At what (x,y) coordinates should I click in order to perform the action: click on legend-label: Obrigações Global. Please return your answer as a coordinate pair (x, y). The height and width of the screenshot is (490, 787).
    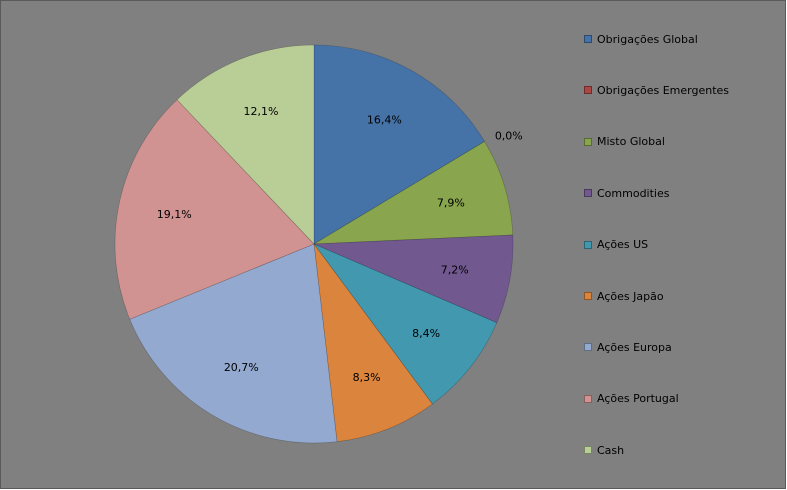
    Looking at the image, I should click on (647, 39).